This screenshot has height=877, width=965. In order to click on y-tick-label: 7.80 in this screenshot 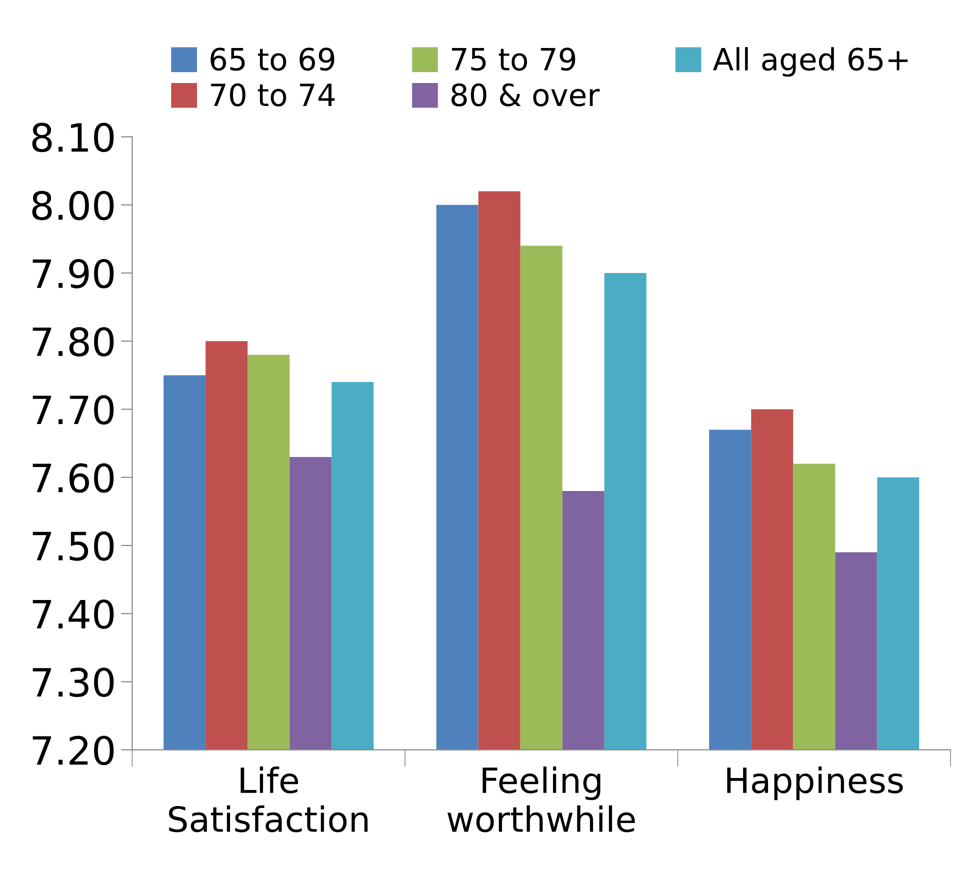, I will do `click(73, 341)`.